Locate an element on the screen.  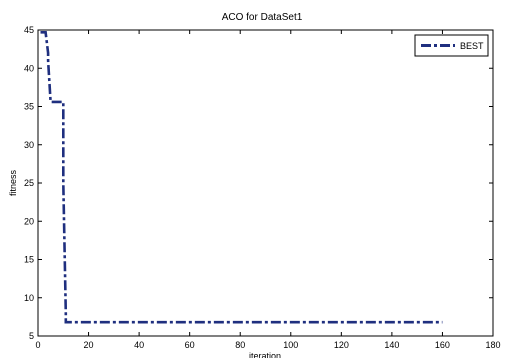
x-tick-label: 180 is located at coordinates (492, 345).